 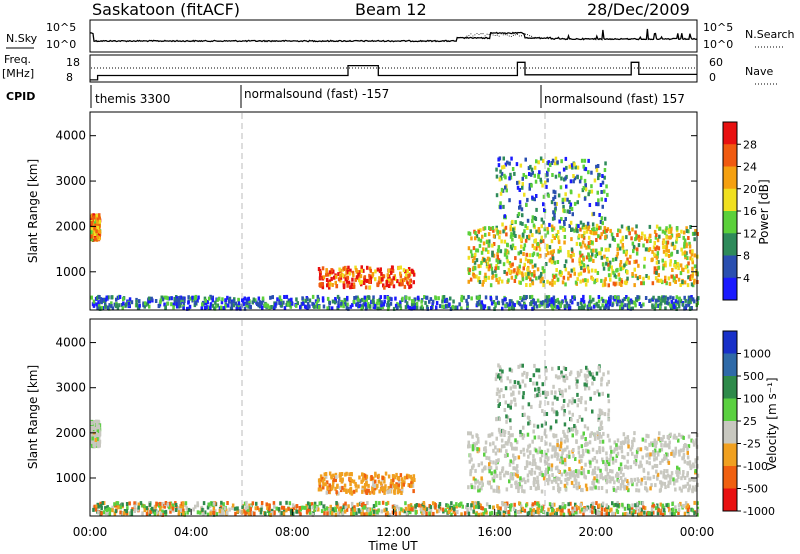 What do you see at coordinates (757, 354) in the screenshot?
I see `colorbar-tick-label: 1000` at bounding box center [757, 354].